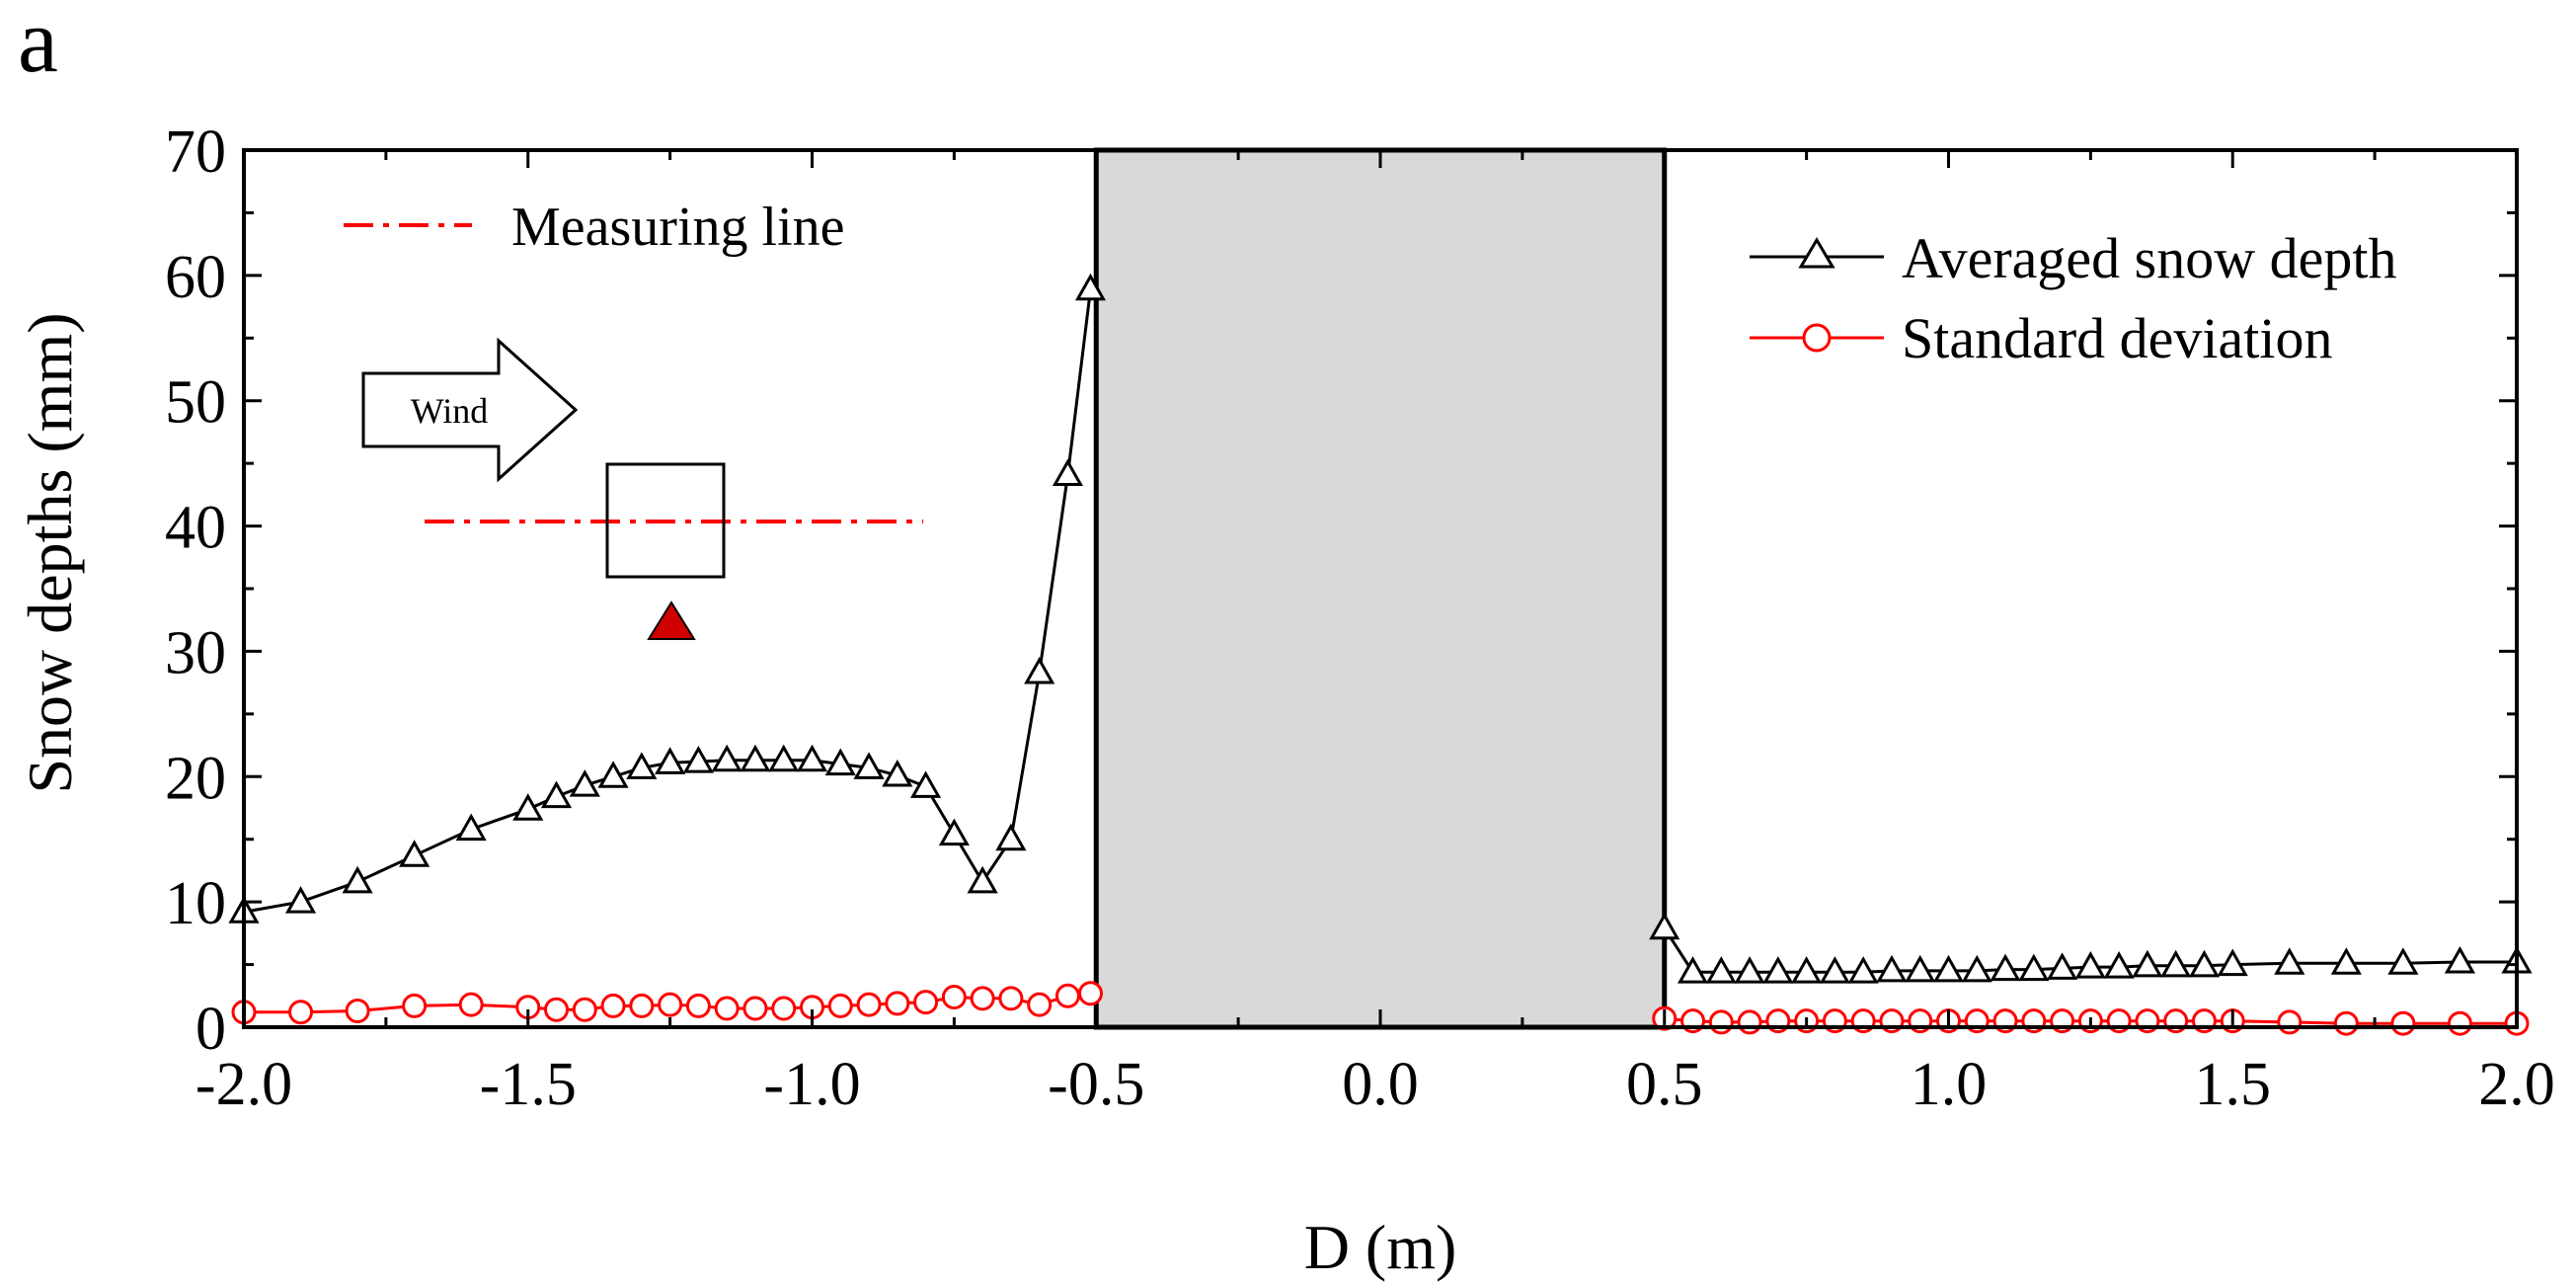  Describe the element at coordinates (2117, 338) in the screenshot. I see `legend-label-stddev: Standard deviation` at that location.